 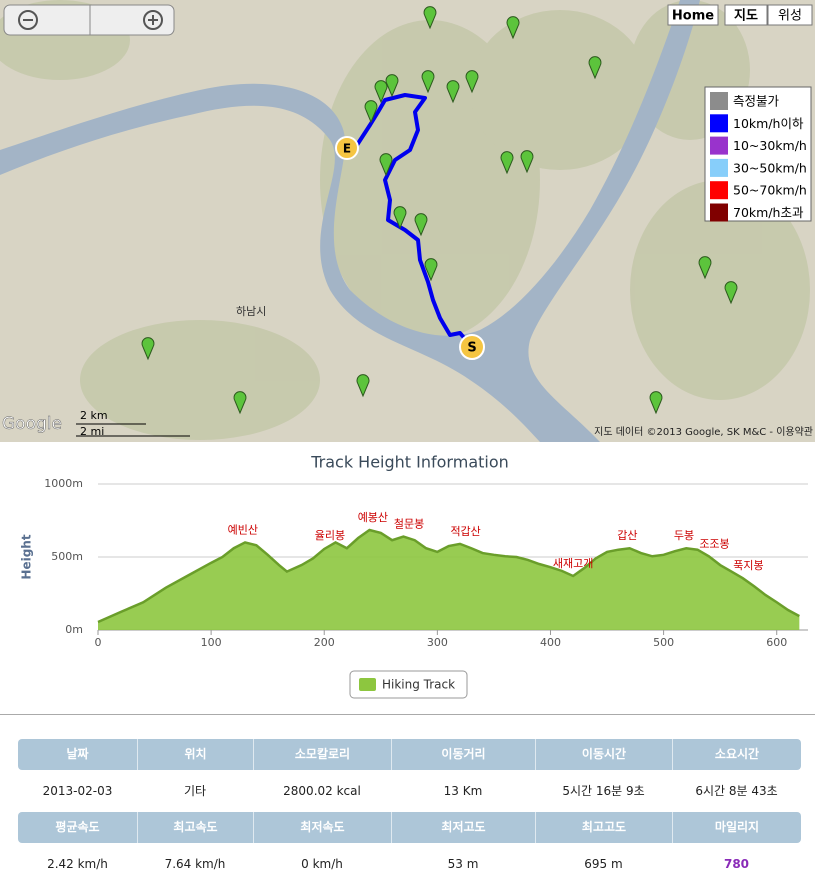 What do you see at coordinates (77, 827) in the screenshot?
I see `header-cell: 평균속도` at bounding box center [77, 827].